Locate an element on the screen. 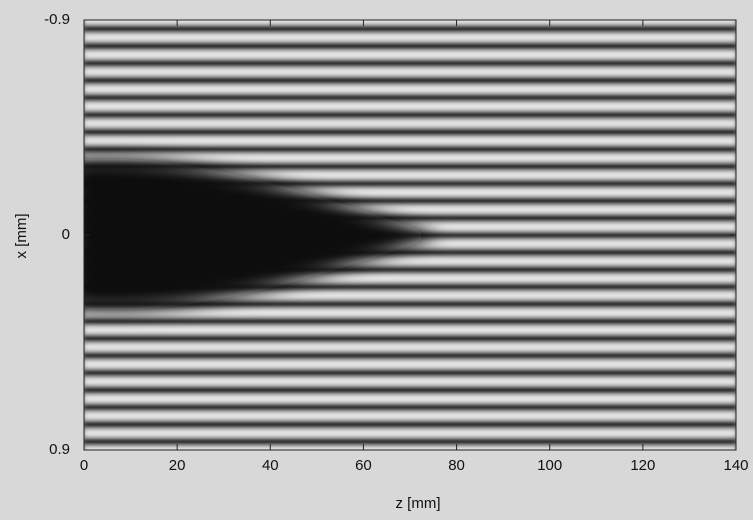 This screenshot has height=520, width=753. y-tick-label: 0.9 is located at coordinates (59, 449).